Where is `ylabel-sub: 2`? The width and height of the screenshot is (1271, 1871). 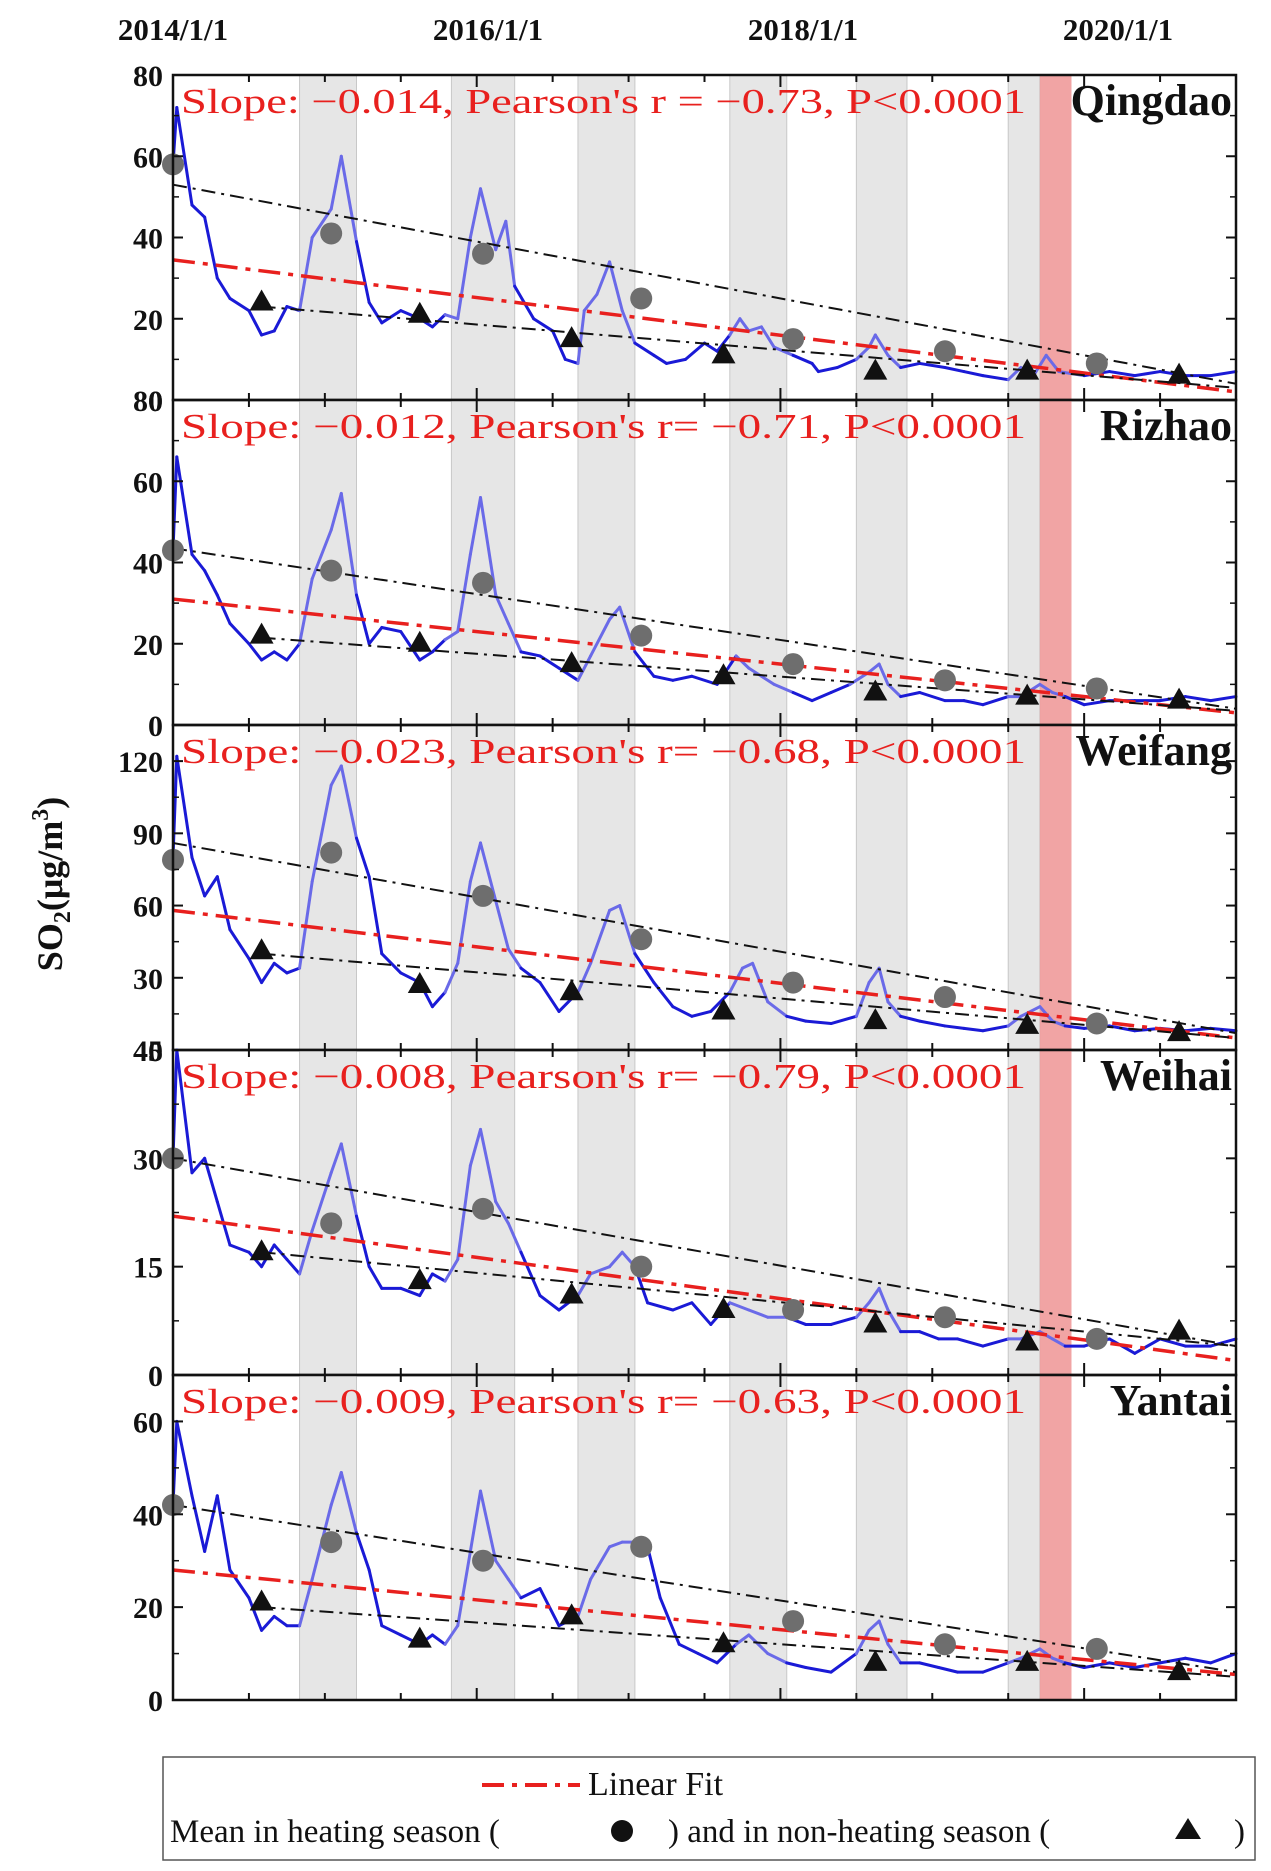
ylabel-sub: 2 is located at coordinates (63, 917).